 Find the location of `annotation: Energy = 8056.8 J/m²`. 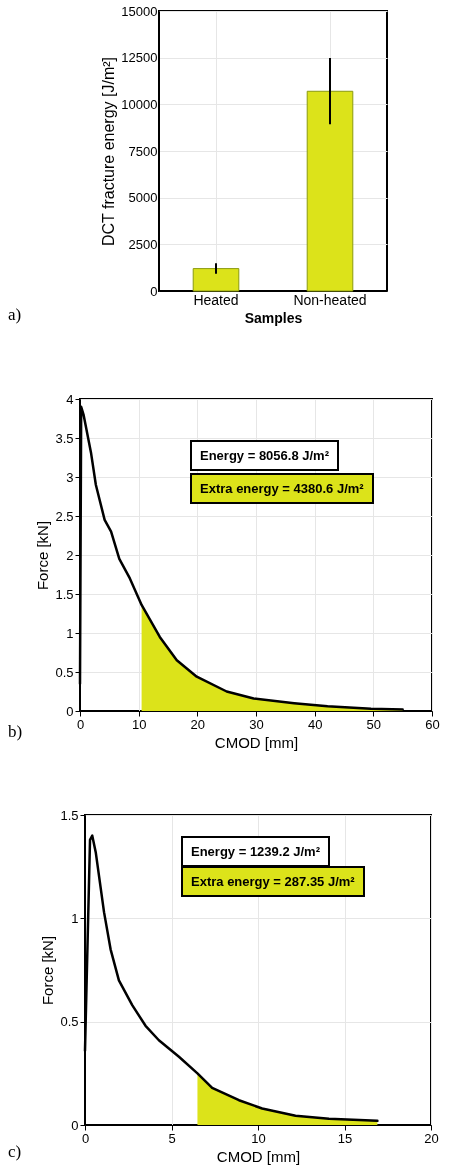

annotation: Energy = 8056.8 J/m² is located at coordinates (264, 455).